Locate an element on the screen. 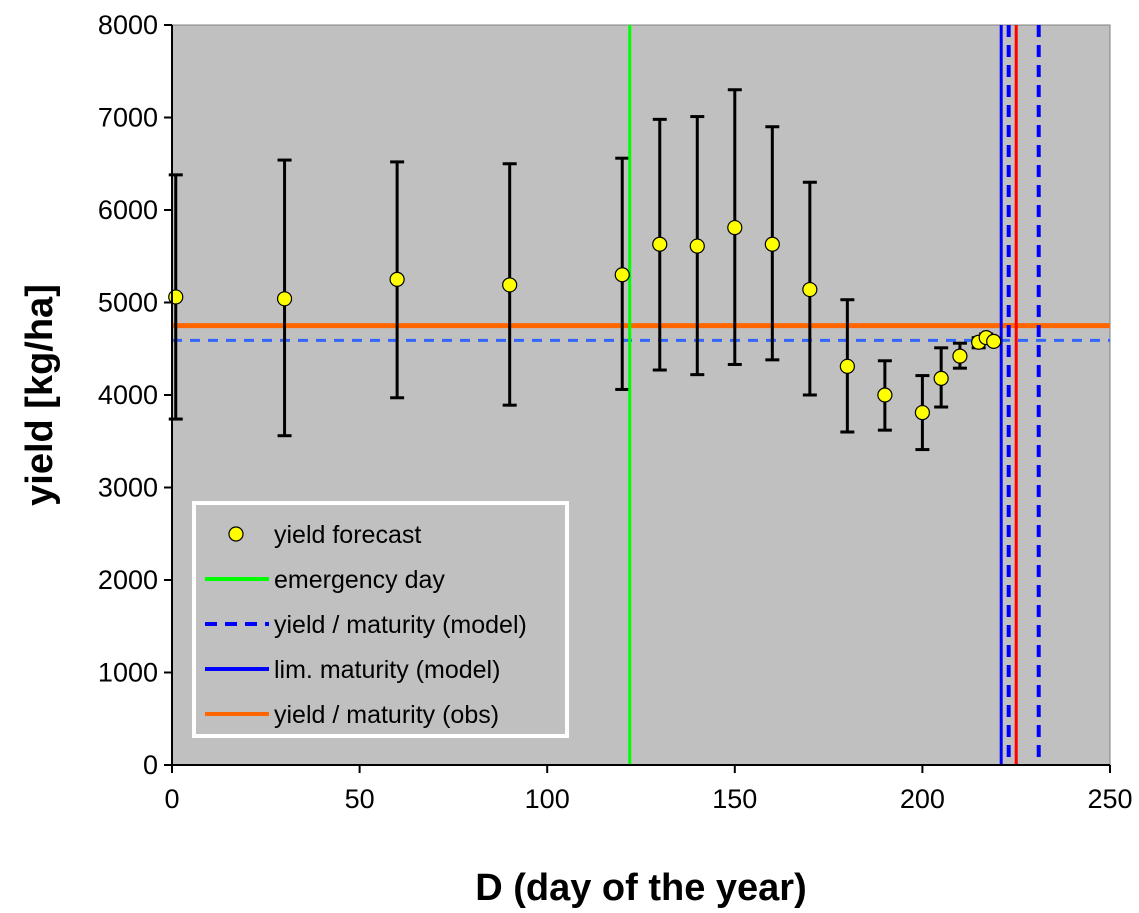 The image size is (1139, 913). legend-label-0: yield forecast is located at coordinates (347, 535).